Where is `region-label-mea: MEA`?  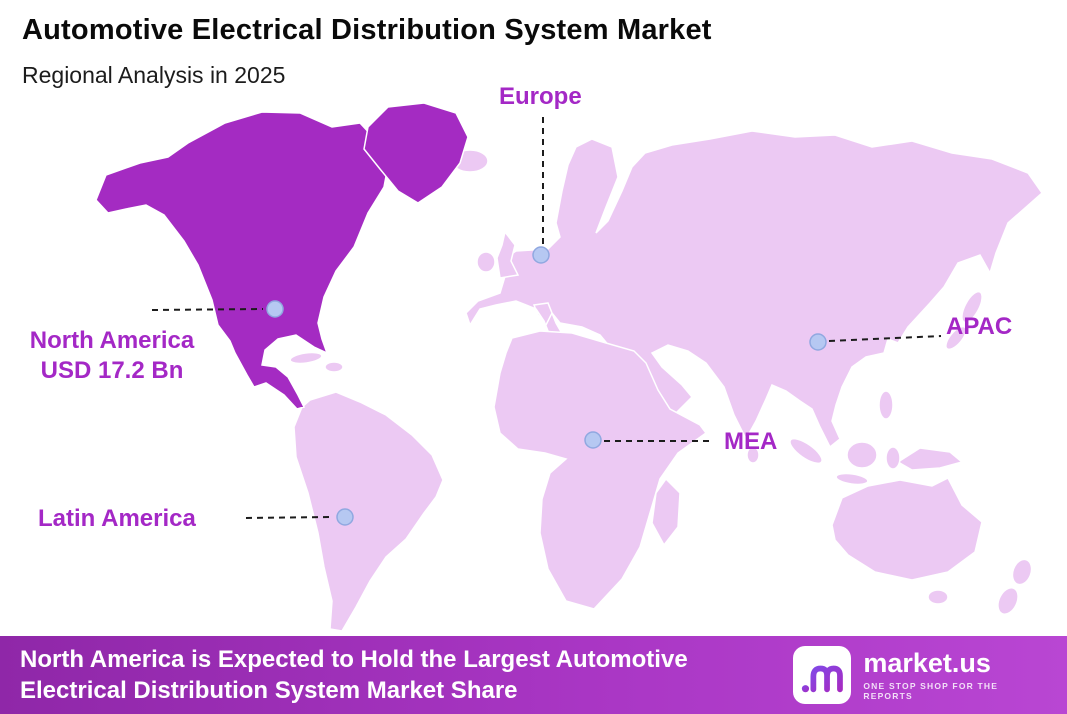 region-label-mea: MEA is located at coordinates (751, 441).